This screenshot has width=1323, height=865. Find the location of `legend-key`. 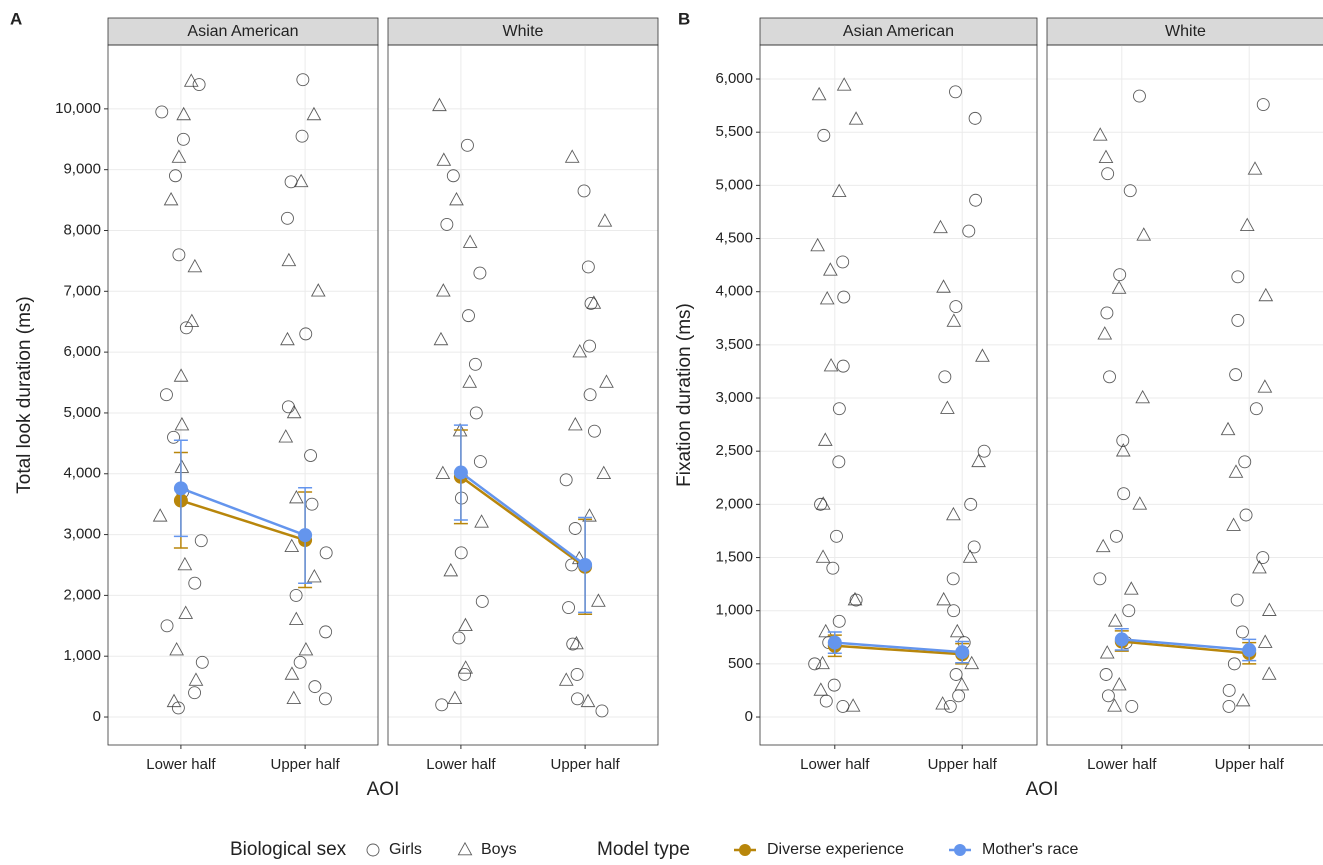

legend-key is located at coordinates (960, 850).